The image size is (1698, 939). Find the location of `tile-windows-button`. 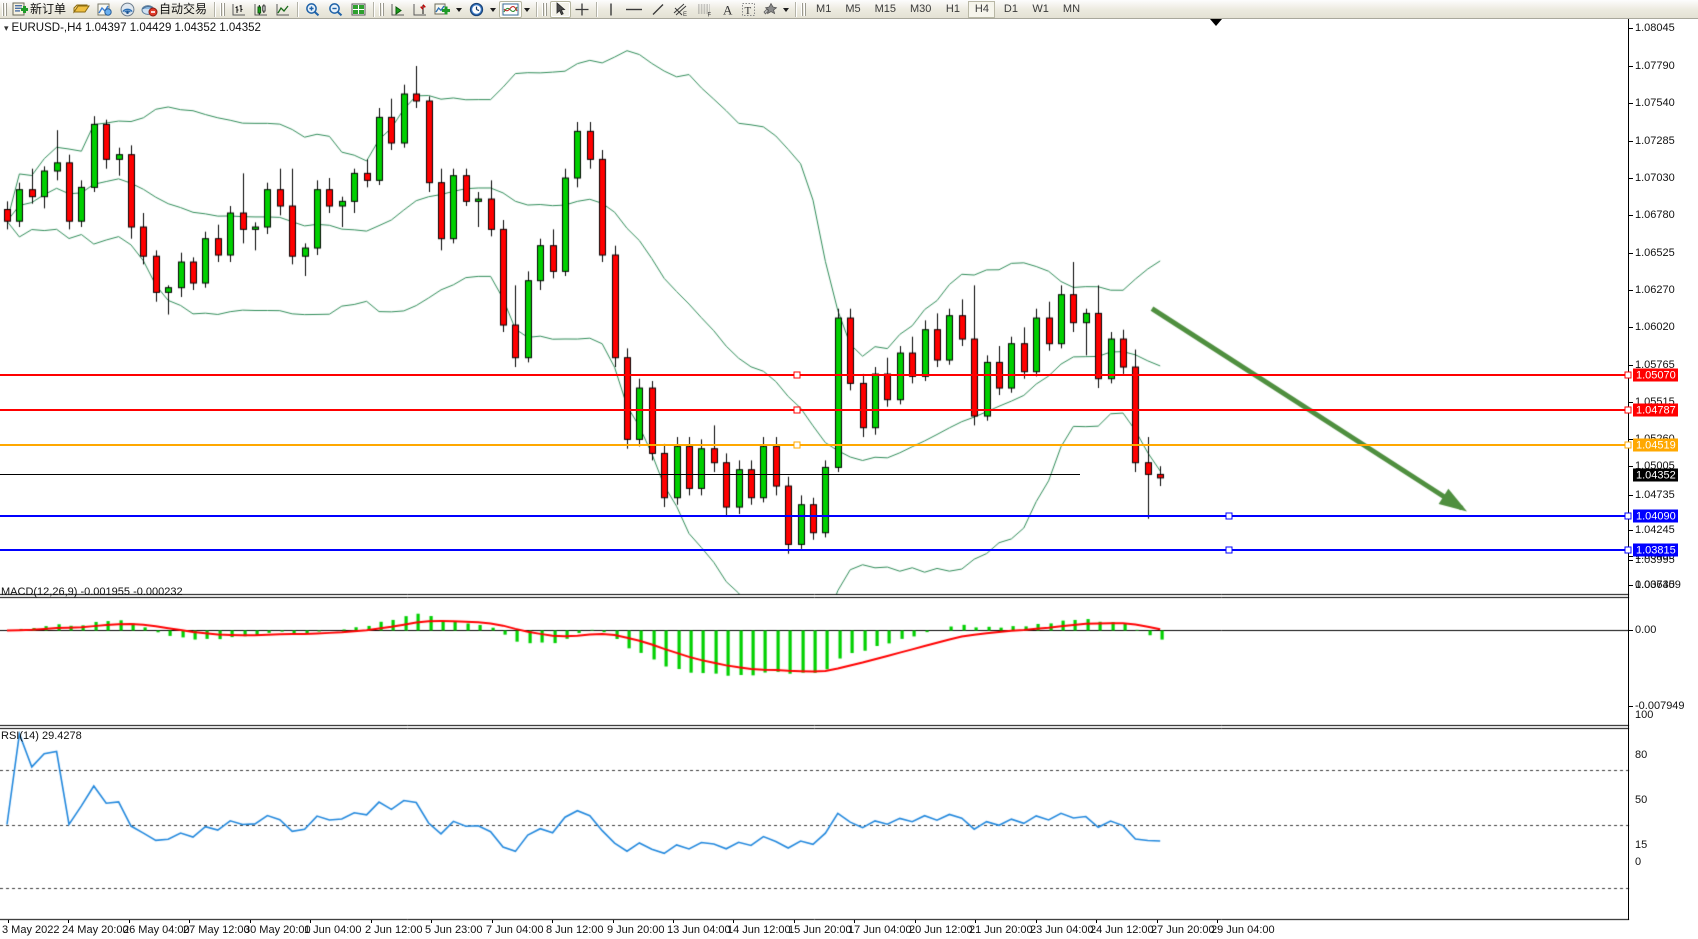

tile-windows-button is located at coordinates (358, 9).